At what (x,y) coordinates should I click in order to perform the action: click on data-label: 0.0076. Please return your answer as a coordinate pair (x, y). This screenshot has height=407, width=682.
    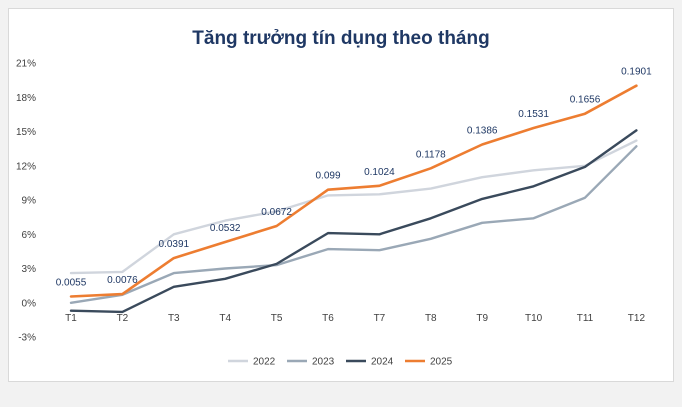
    Looking at the image, I should click on (122, 280).